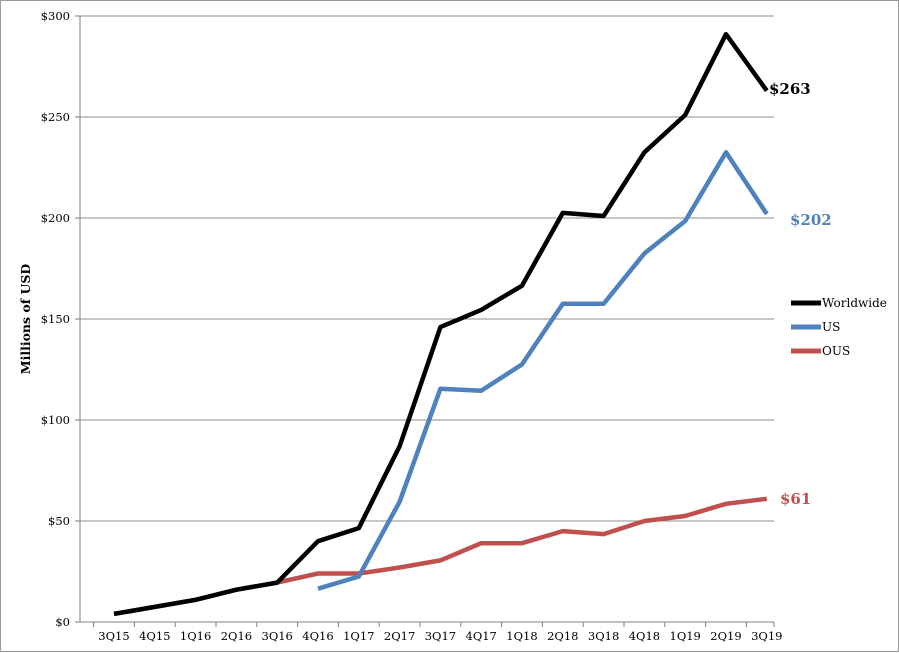  Describe the element at coordinates (55, 420) in the screenshot. I see `y-tick-label: $100` at that location.